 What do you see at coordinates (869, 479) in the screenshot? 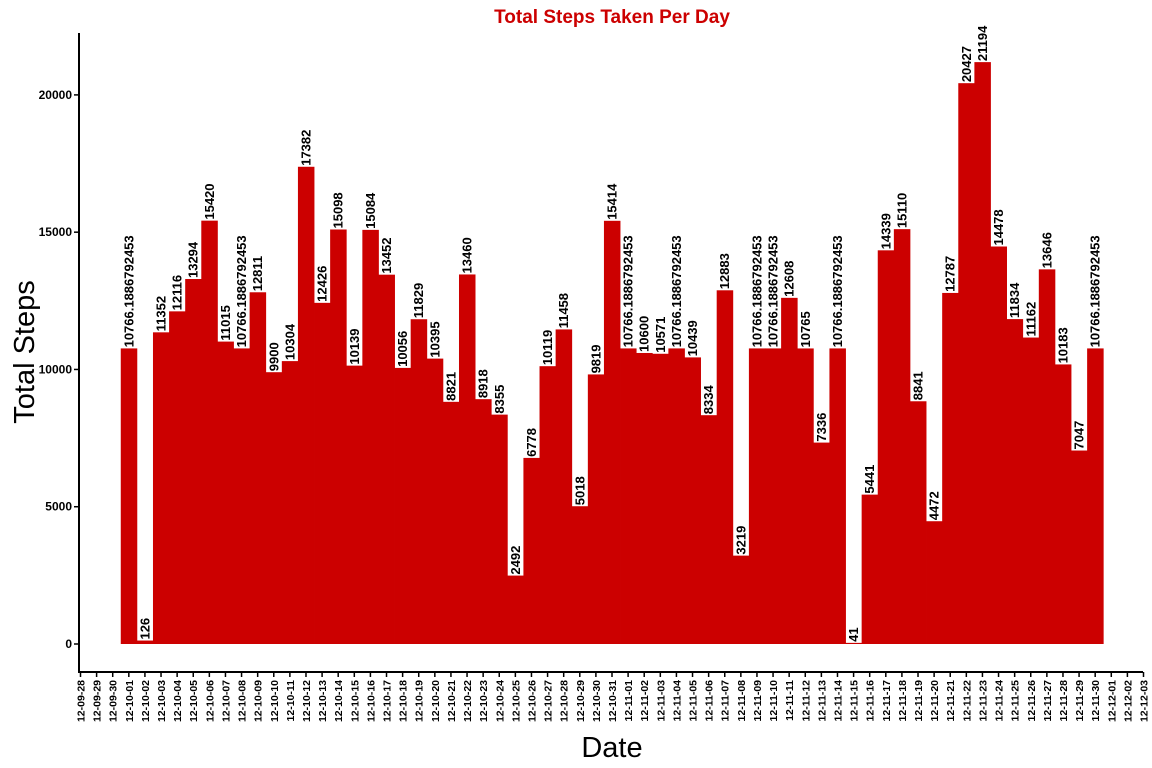
I see `bar-value-label: 5441` at bounding box center [869, 479].